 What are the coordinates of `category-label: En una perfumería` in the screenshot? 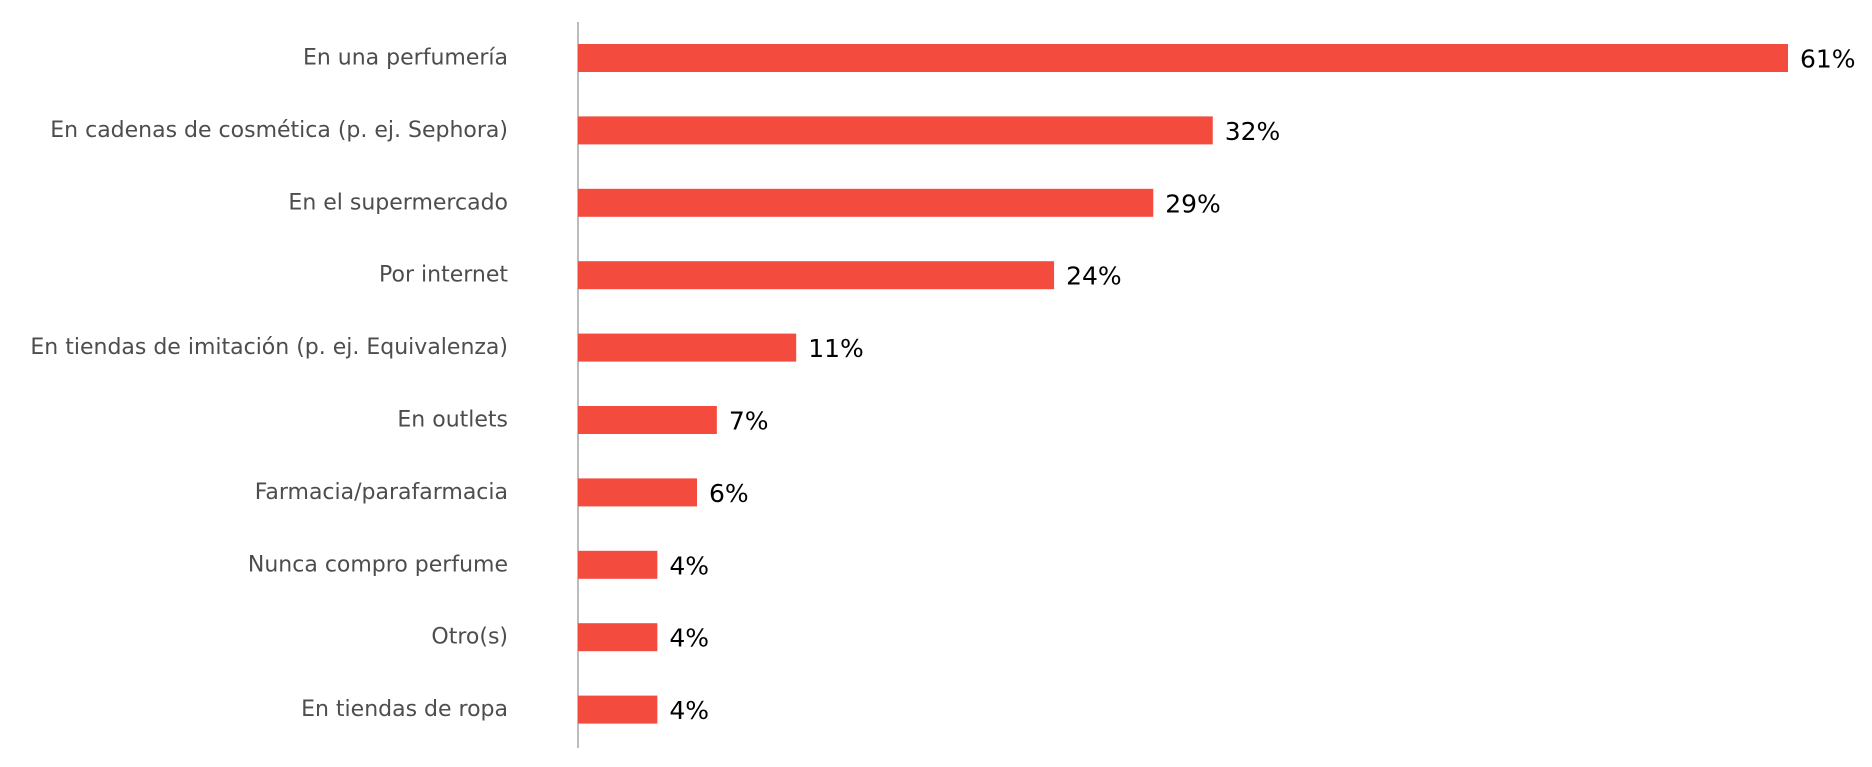 It's located at (405, 58).